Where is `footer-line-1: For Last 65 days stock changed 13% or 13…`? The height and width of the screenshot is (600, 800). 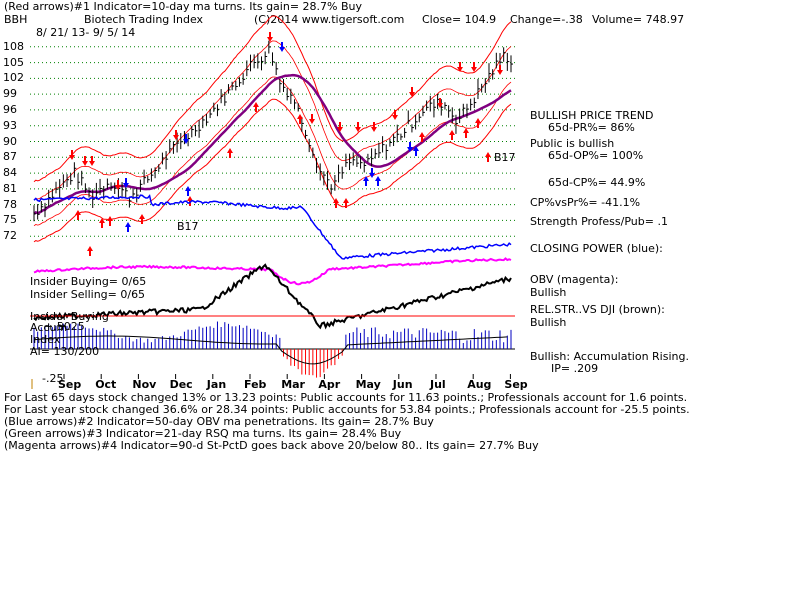 footer-line-1: For Last 65 days stock changed 13% or 13… is located at coordinates (346, 397).